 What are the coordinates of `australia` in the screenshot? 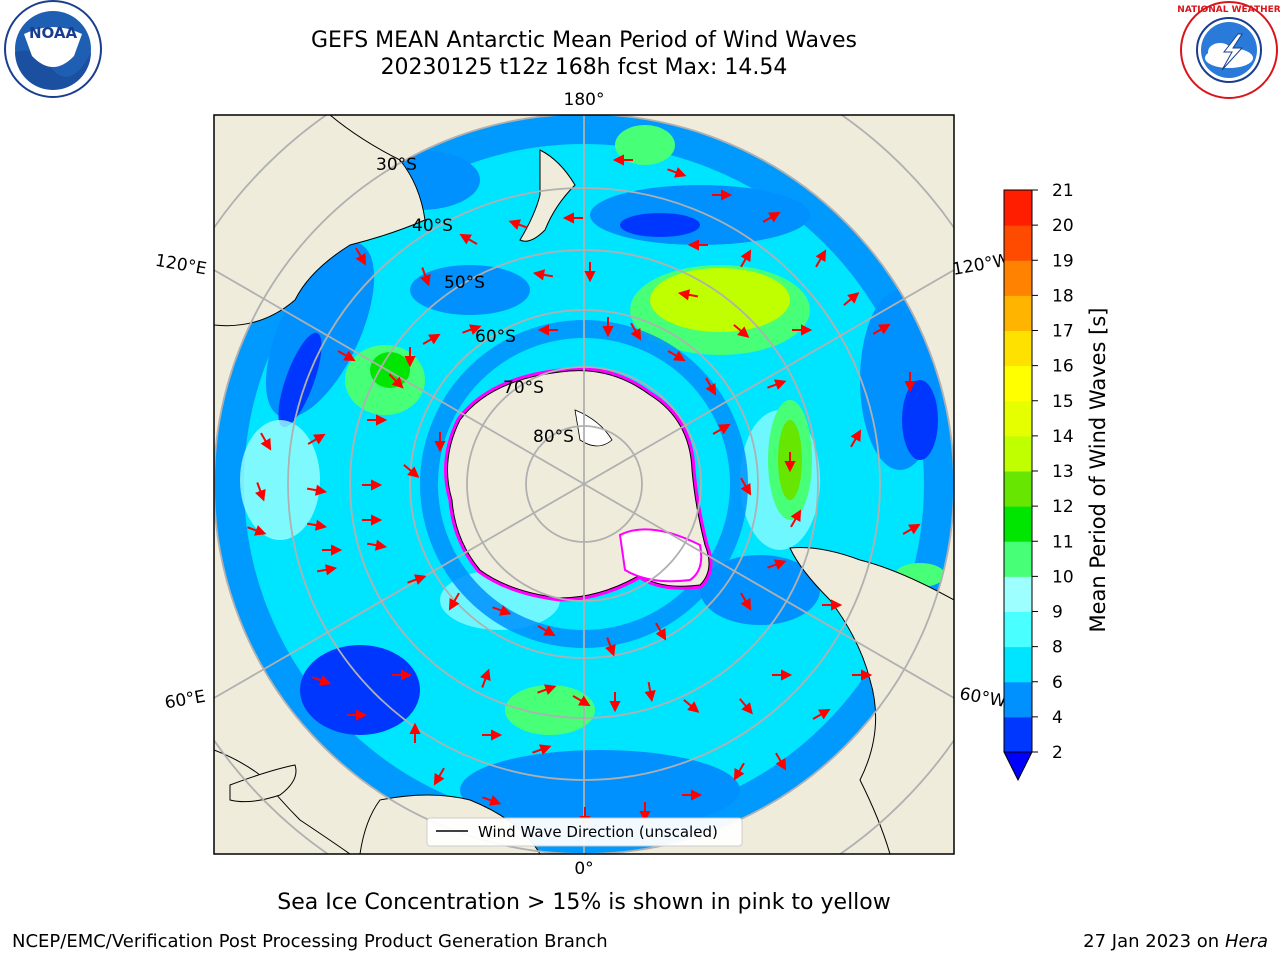 It's located at (320, 221).